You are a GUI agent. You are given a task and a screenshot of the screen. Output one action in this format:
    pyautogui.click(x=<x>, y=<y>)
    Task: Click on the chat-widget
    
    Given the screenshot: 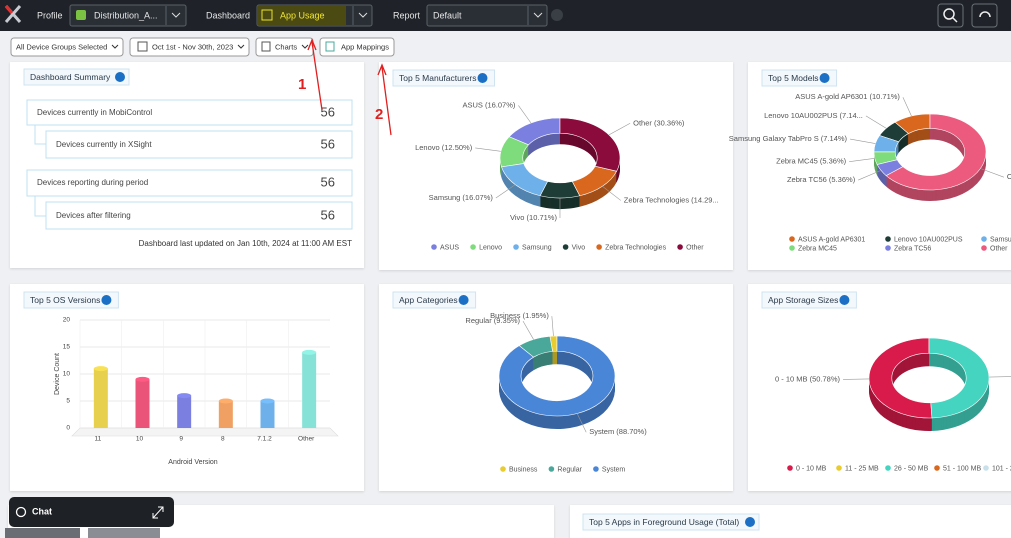 What is the action you would take?
    pyautogui.click(x=91, y=512)
    